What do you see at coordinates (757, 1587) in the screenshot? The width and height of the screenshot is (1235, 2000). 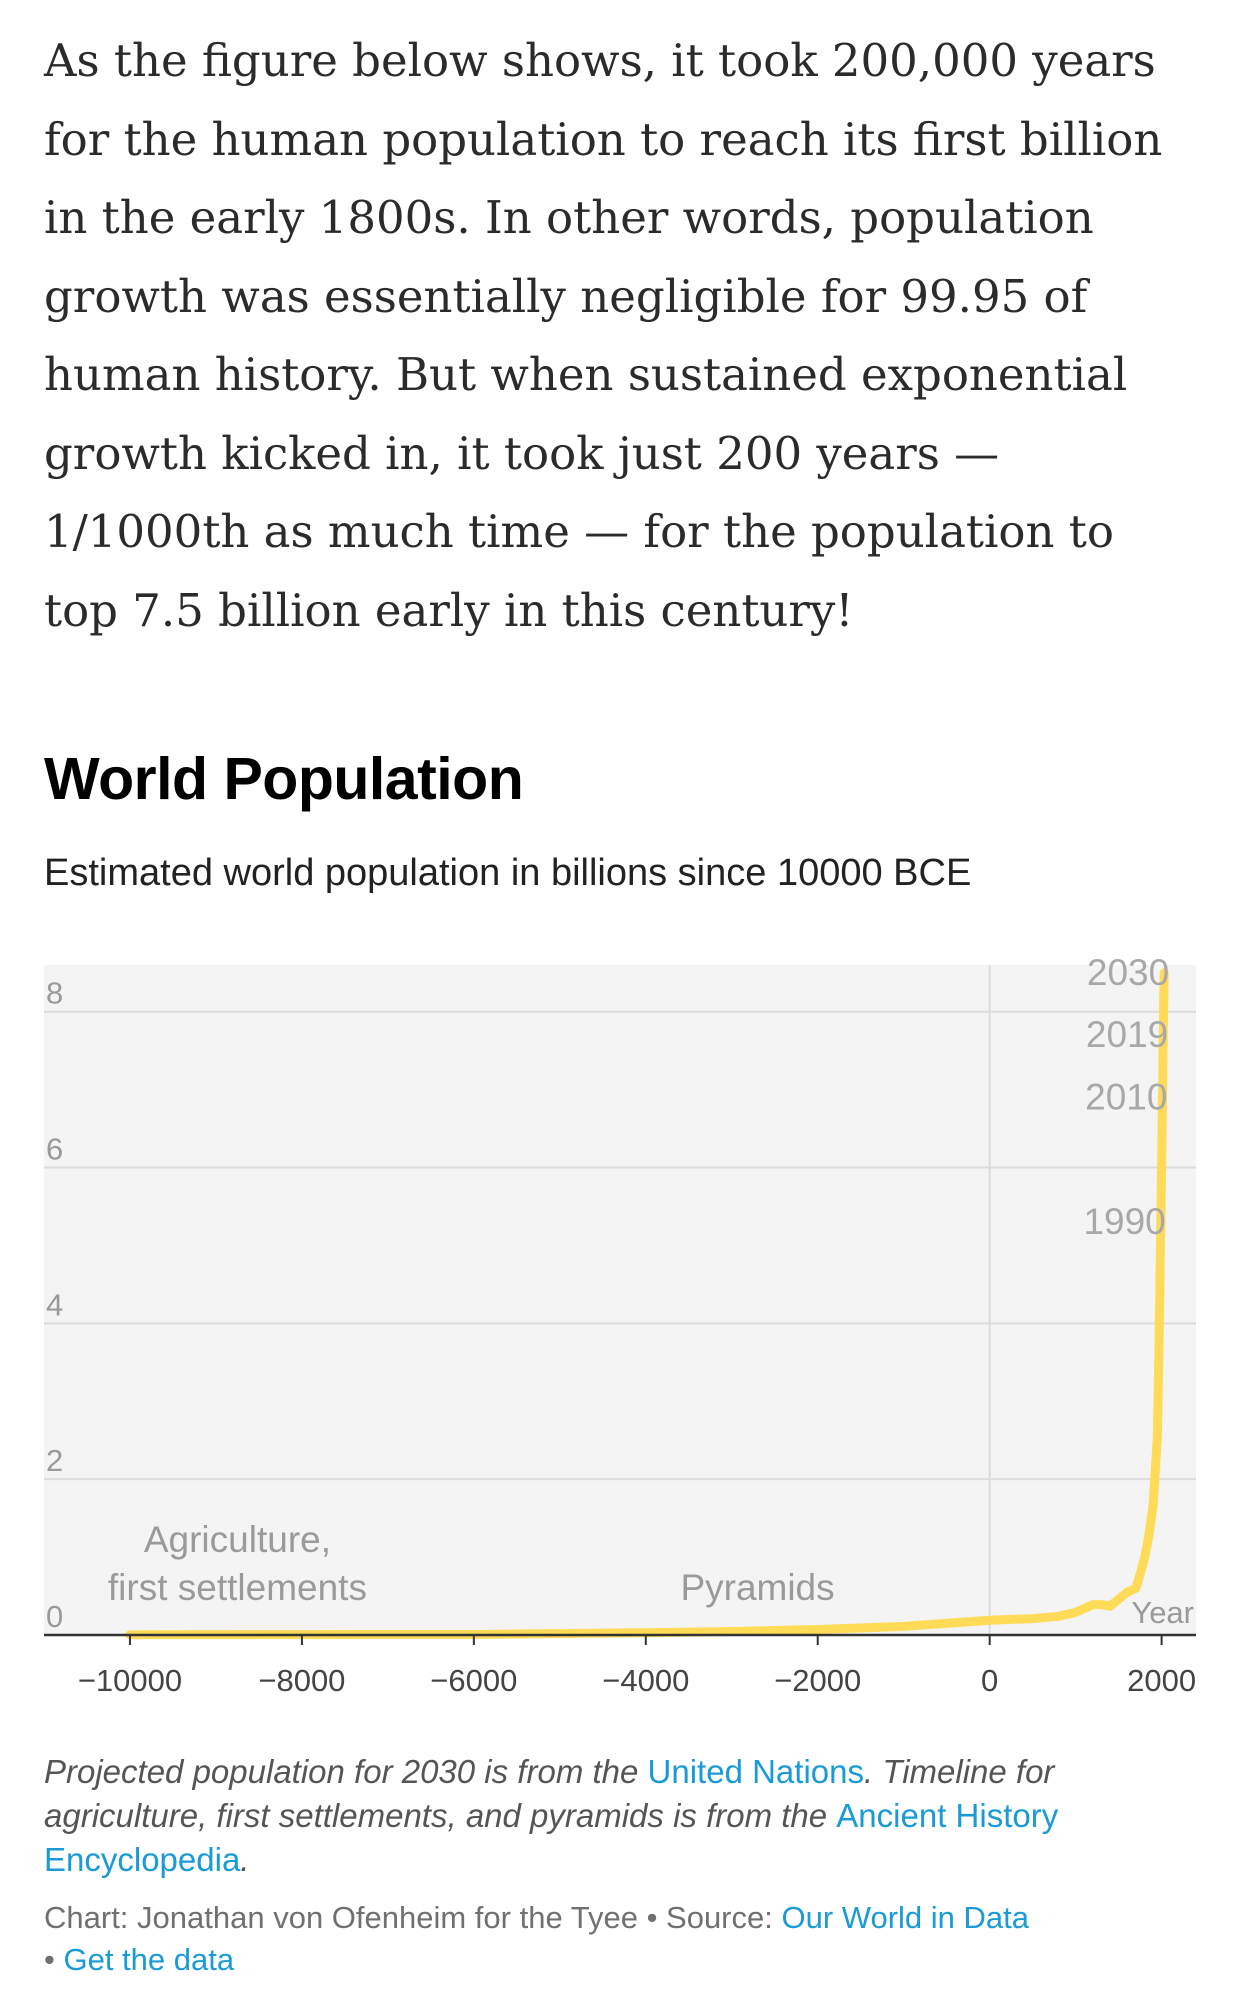 I see `annotation-label-1: Pyramids` at bounding box center [757, 1587].